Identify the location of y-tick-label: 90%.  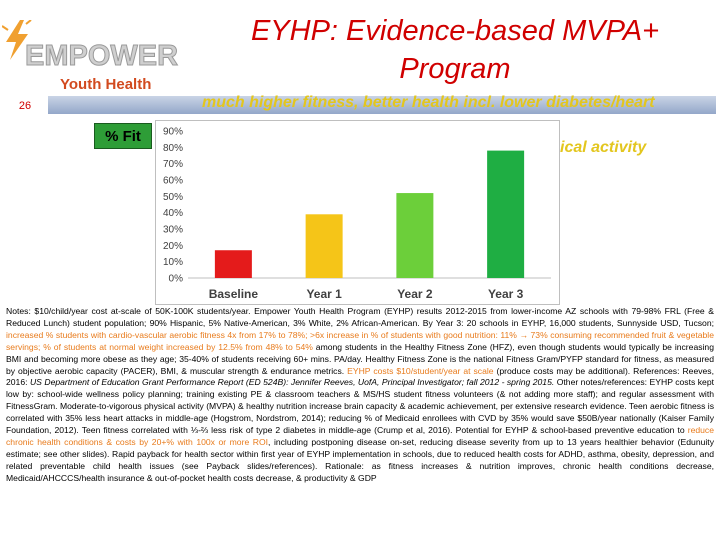
(173, 132).